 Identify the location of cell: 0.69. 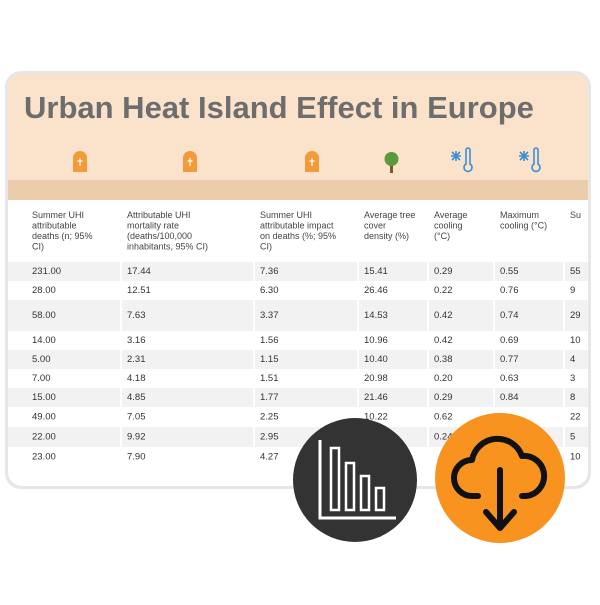
(509, 340).